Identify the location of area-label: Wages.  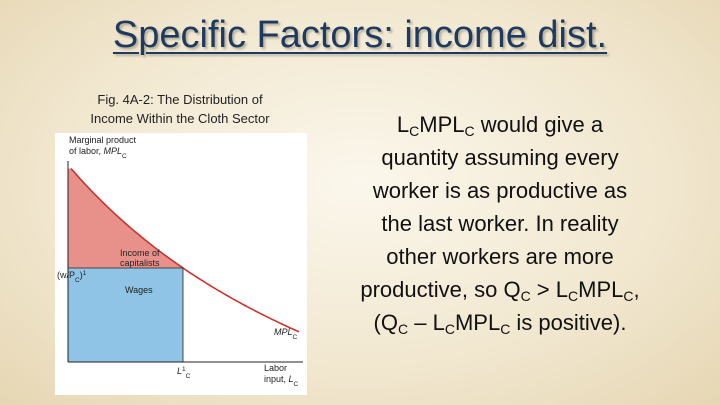
(139, 290).